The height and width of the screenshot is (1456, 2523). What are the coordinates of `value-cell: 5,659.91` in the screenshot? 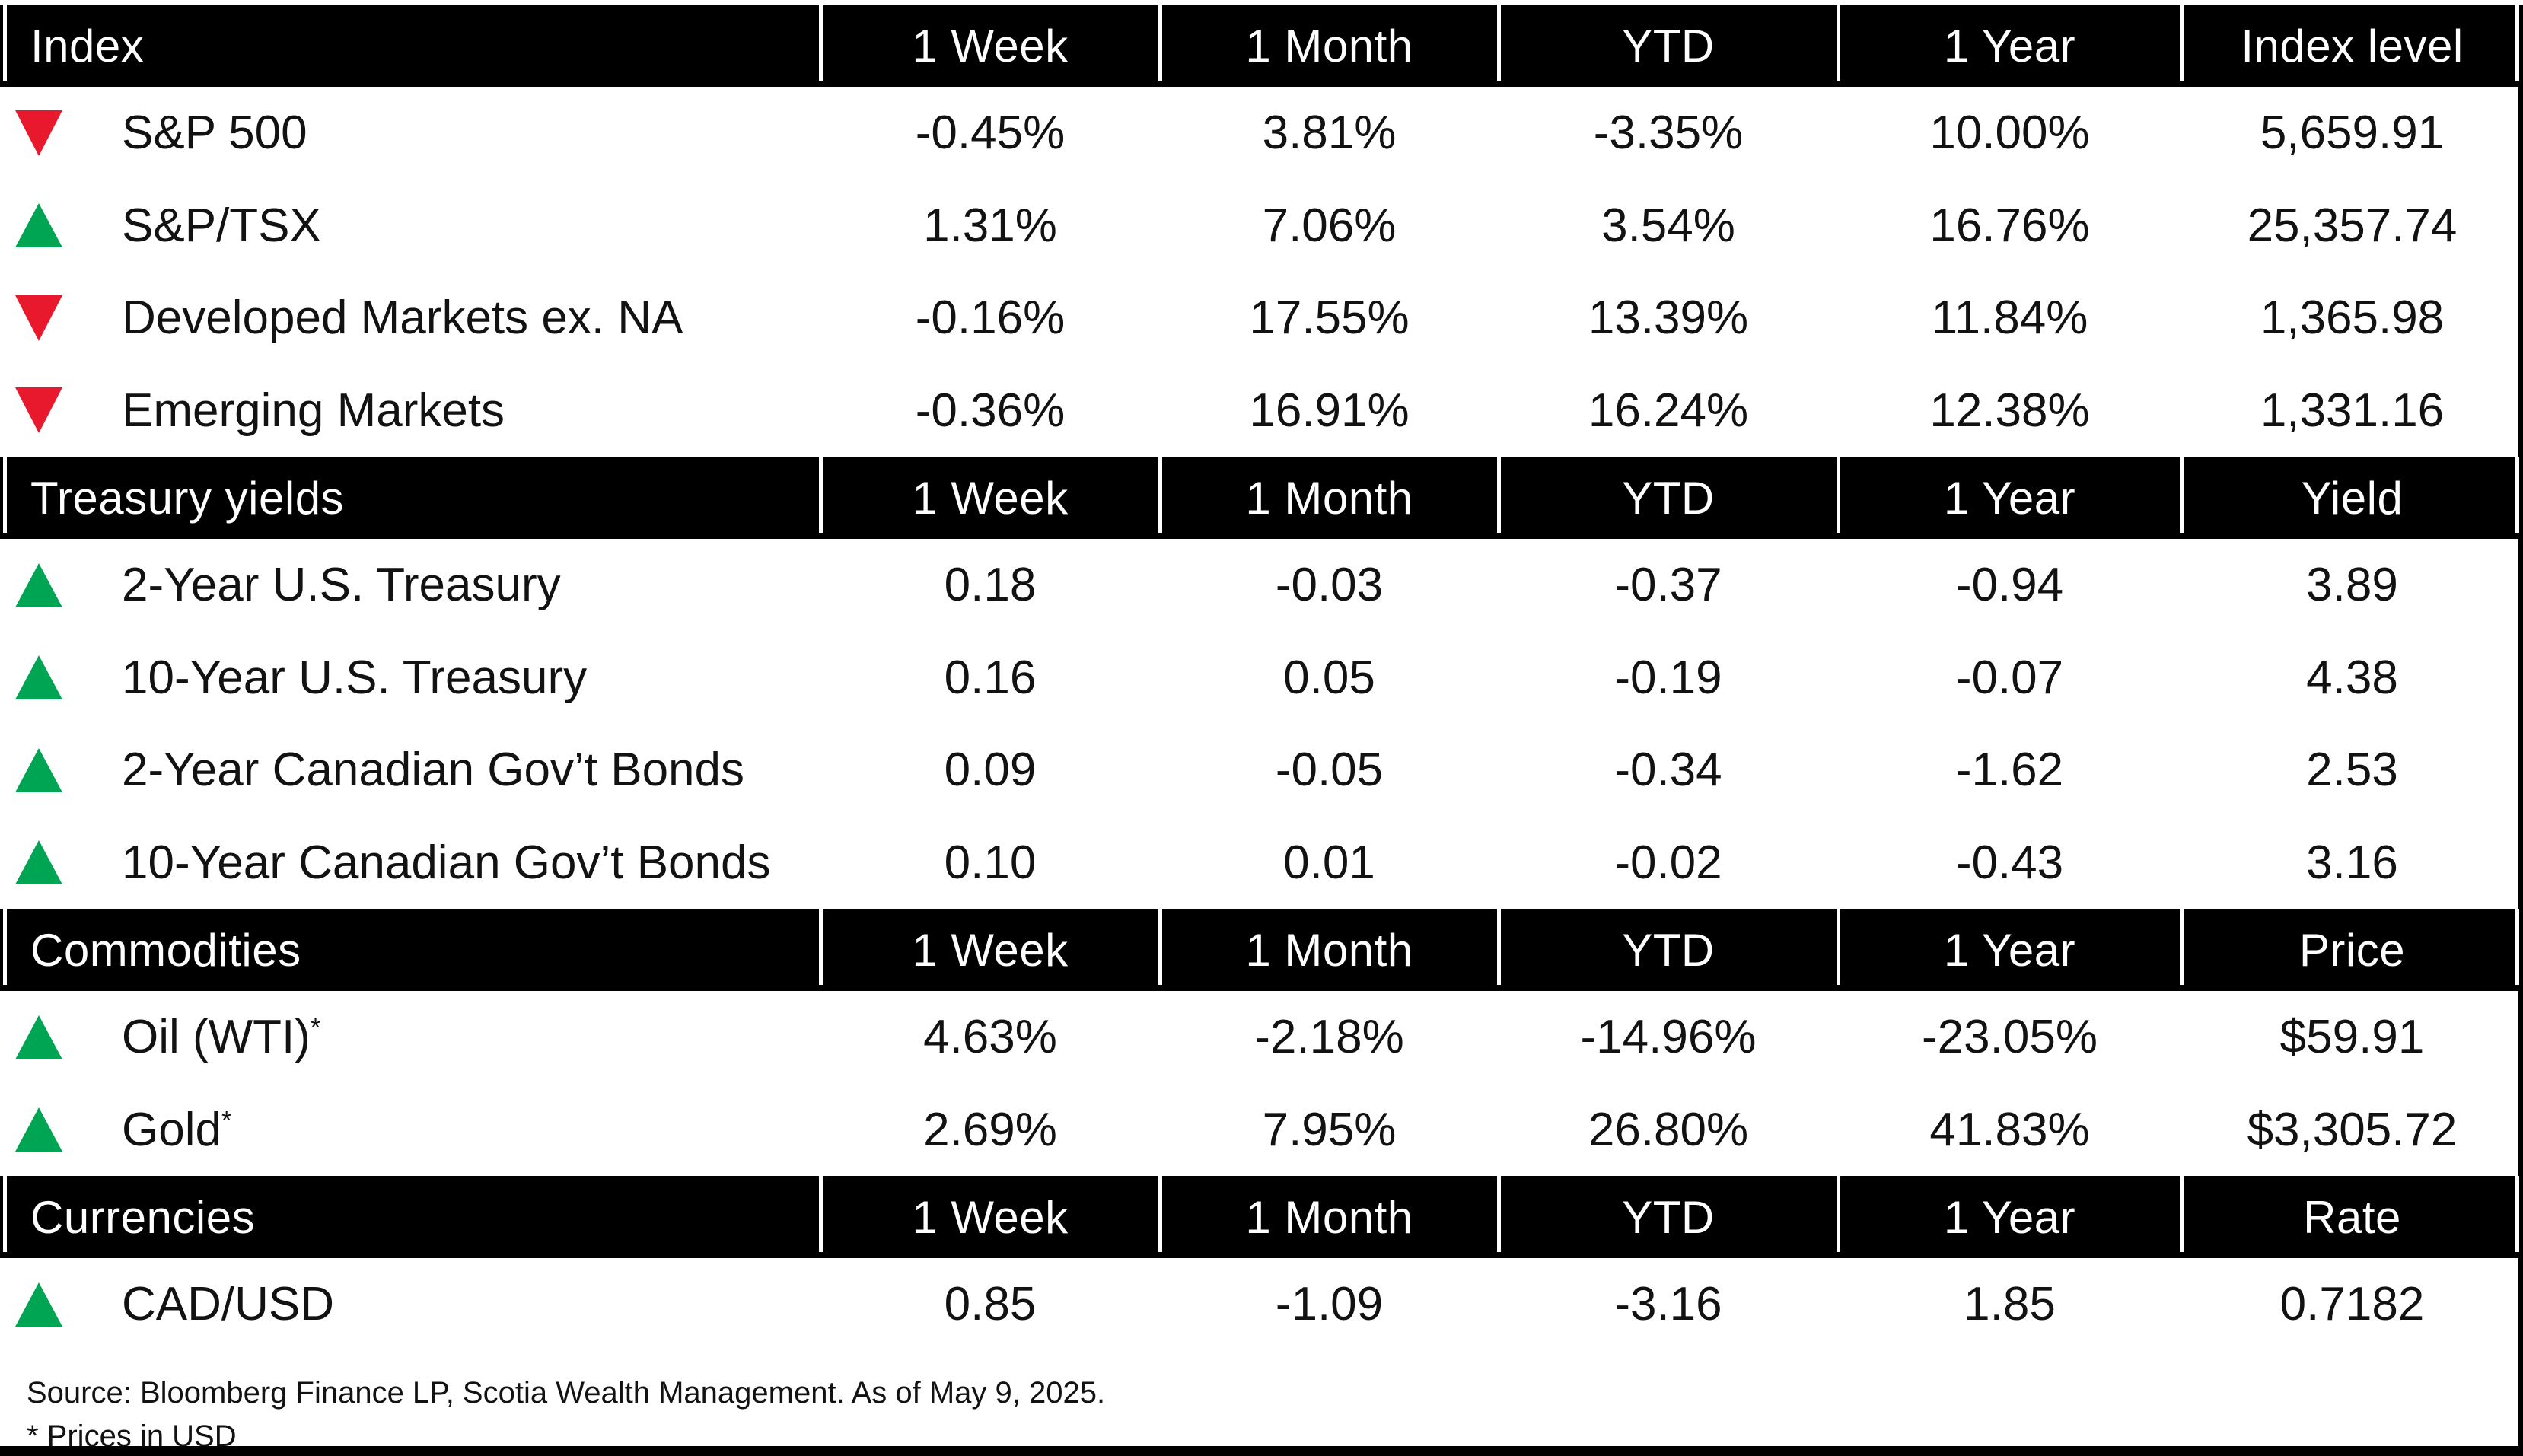 It's located at (2352, 133).